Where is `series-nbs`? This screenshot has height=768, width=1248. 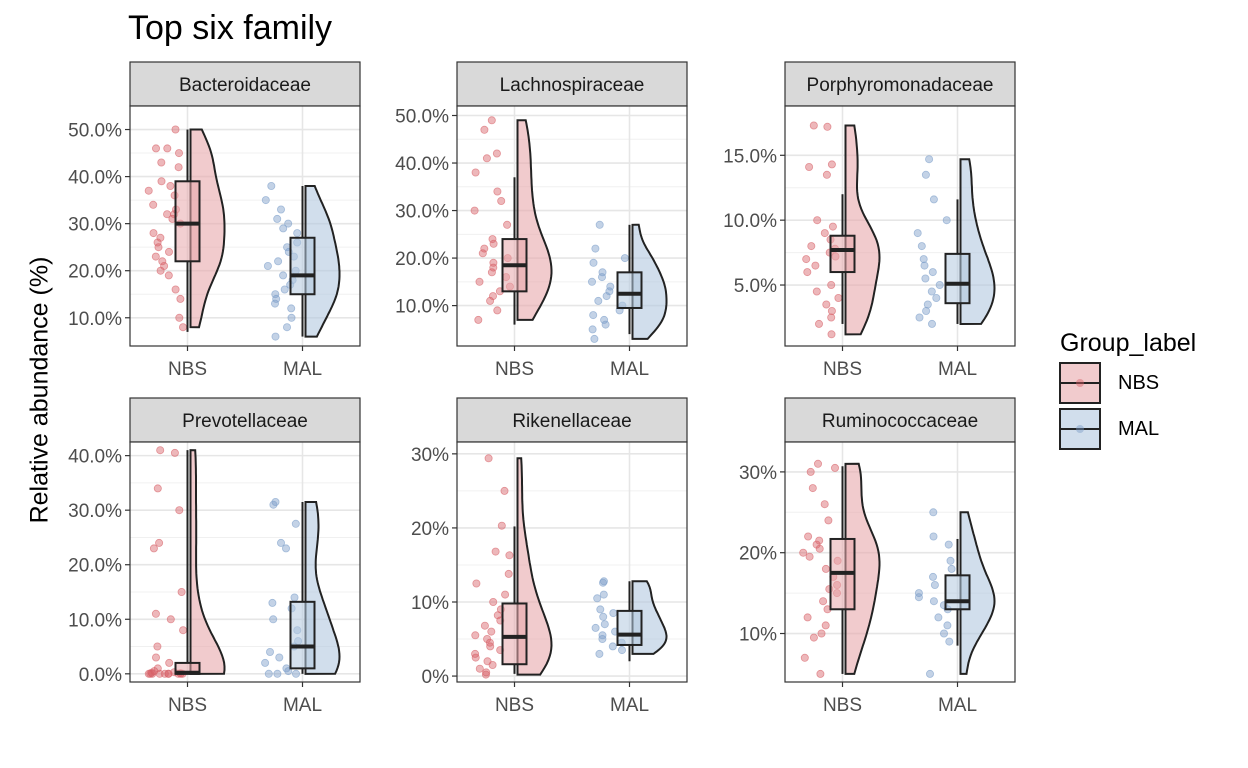 series-nbs is located at coordinates (511, 220).